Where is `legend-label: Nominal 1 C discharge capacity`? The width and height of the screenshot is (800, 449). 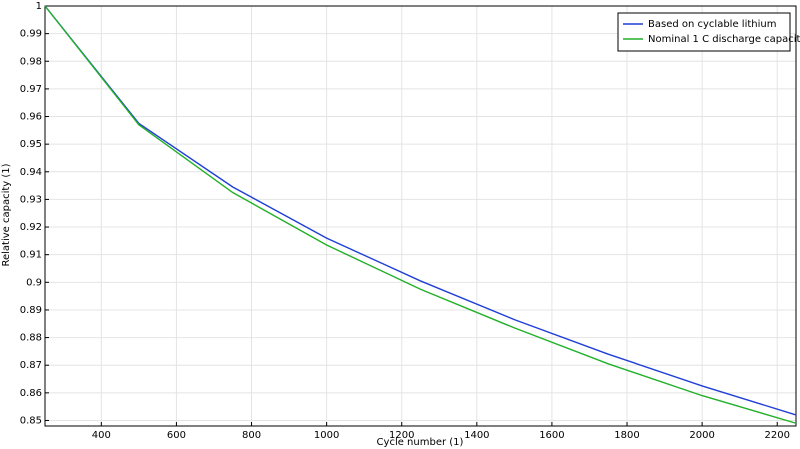
legend-label: Nominal 1 C discharge capacity is located at coordinates (724, 39).